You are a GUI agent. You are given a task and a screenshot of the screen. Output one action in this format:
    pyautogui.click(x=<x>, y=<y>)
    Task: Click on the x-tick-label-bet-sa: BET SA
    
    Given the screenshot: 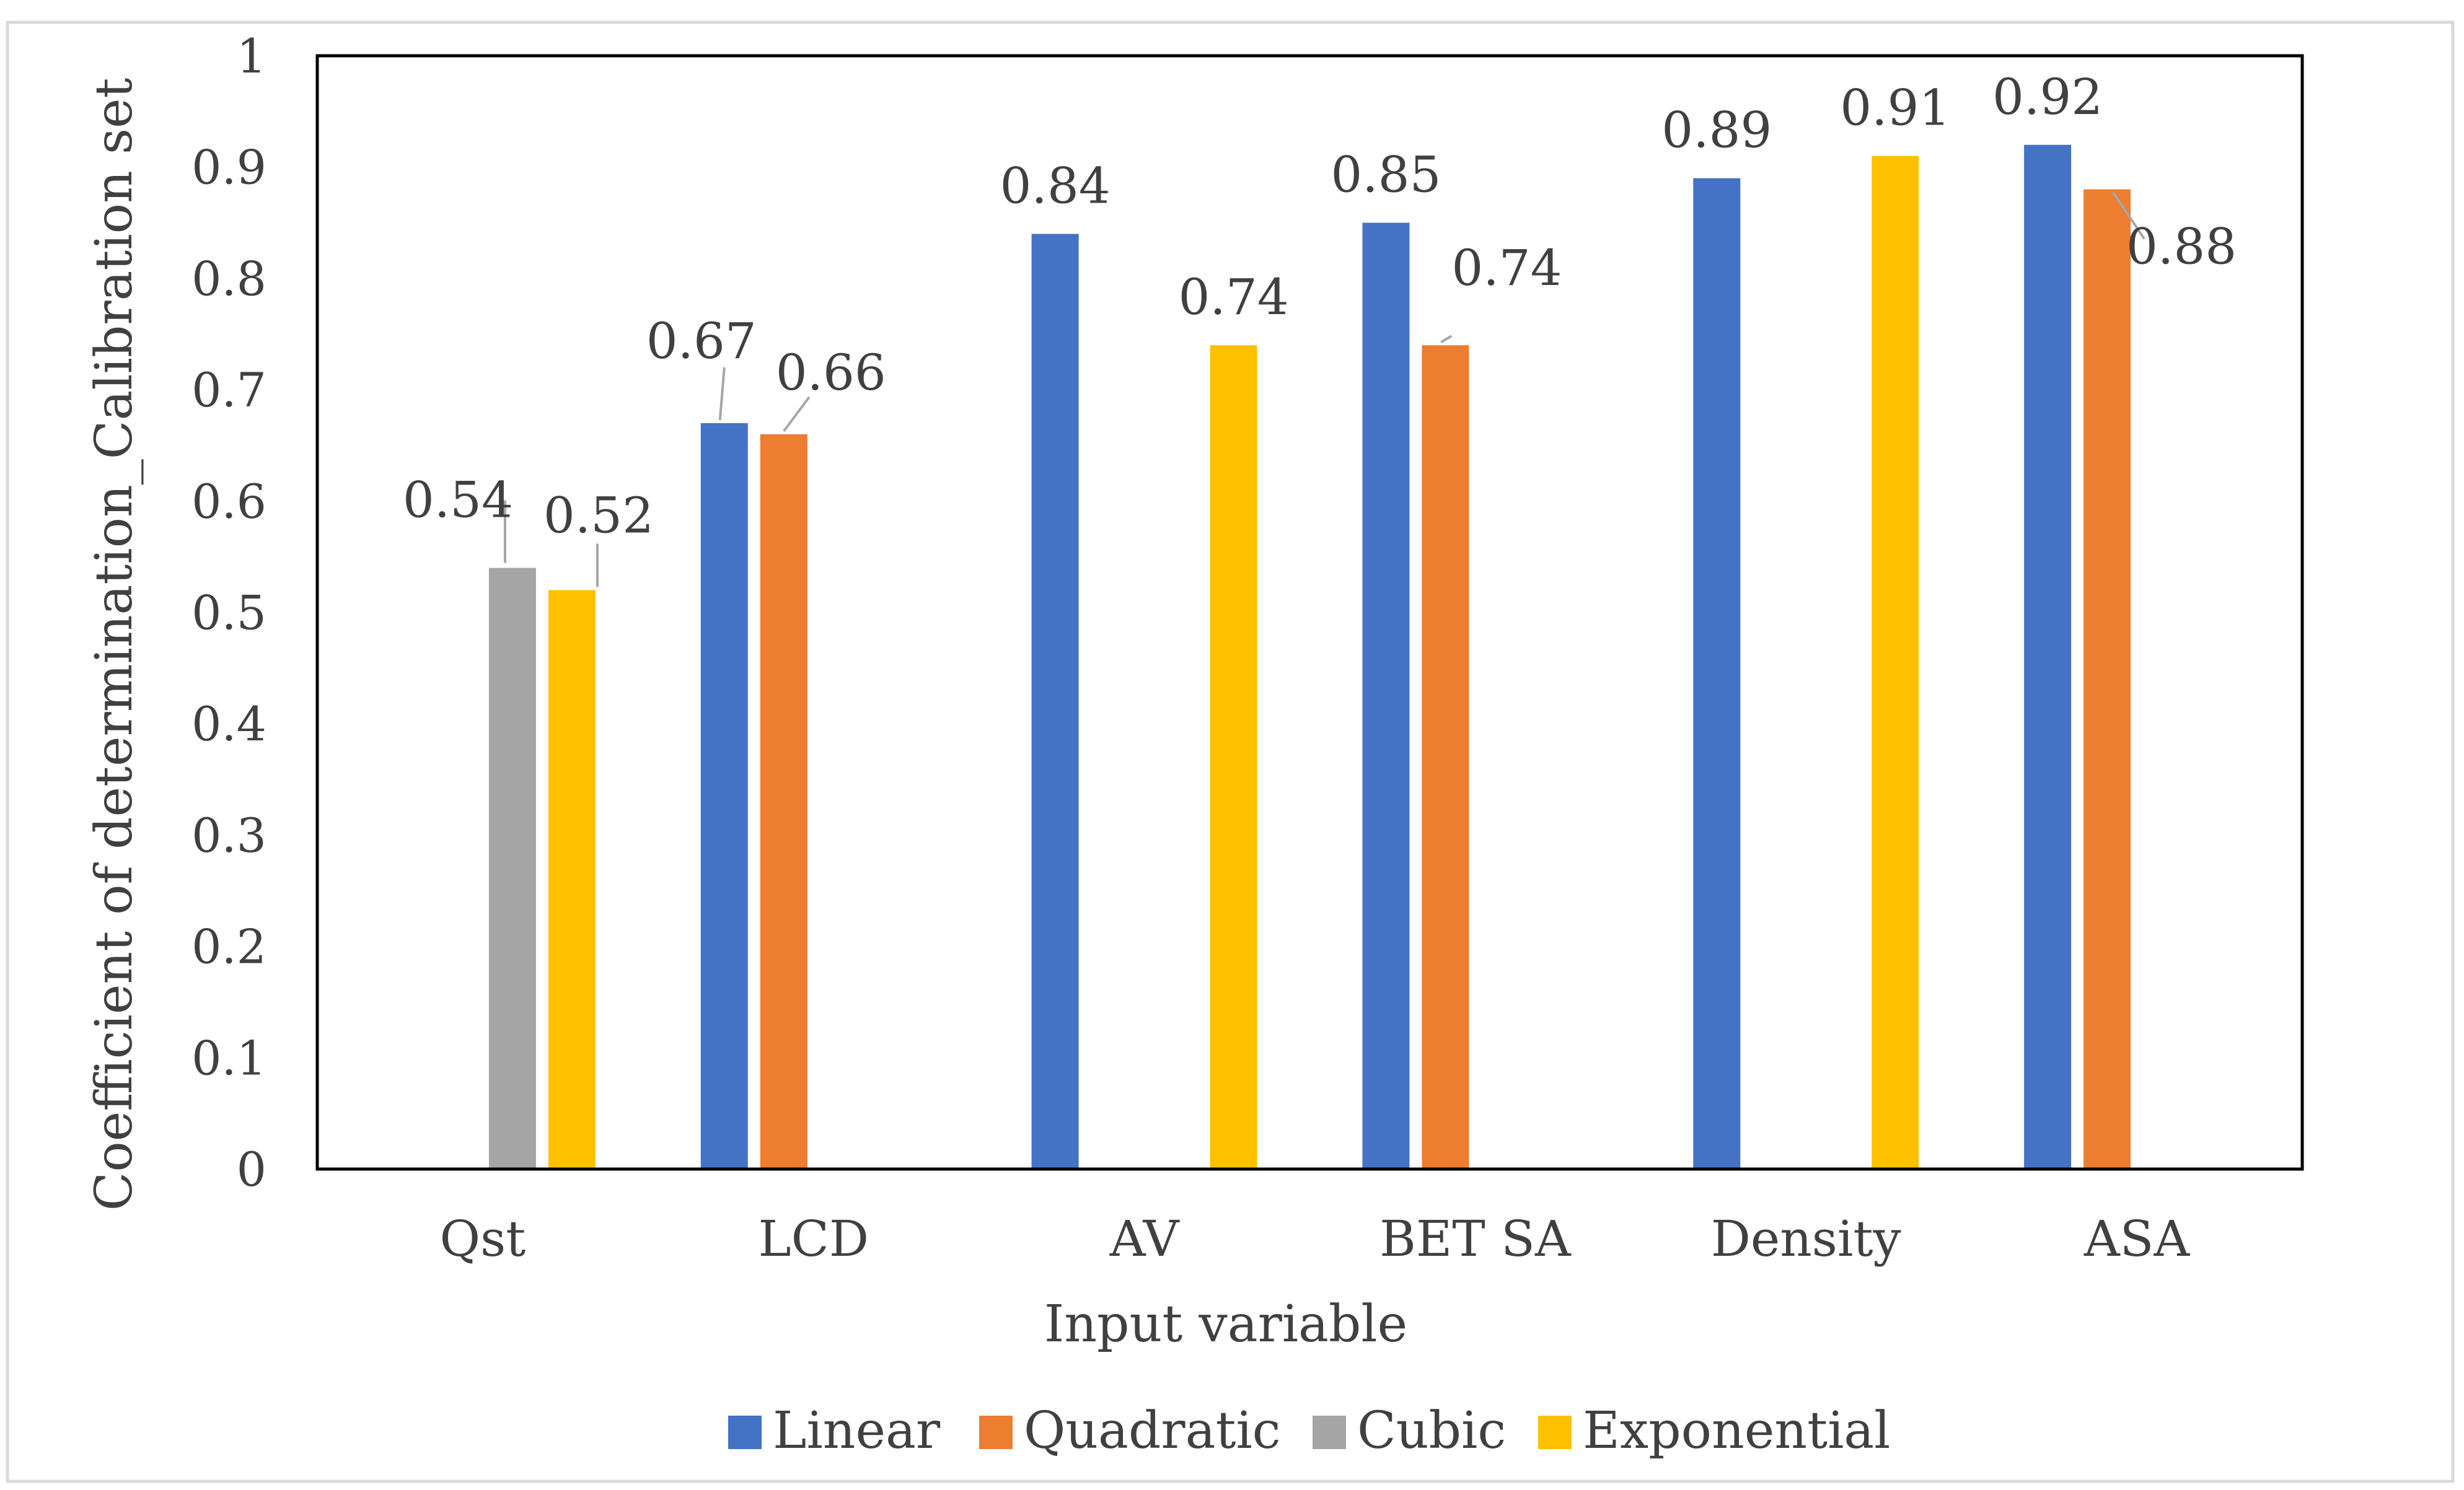 What is the action you would take?
    pyautogui.click(x=1475, y=1239)
    